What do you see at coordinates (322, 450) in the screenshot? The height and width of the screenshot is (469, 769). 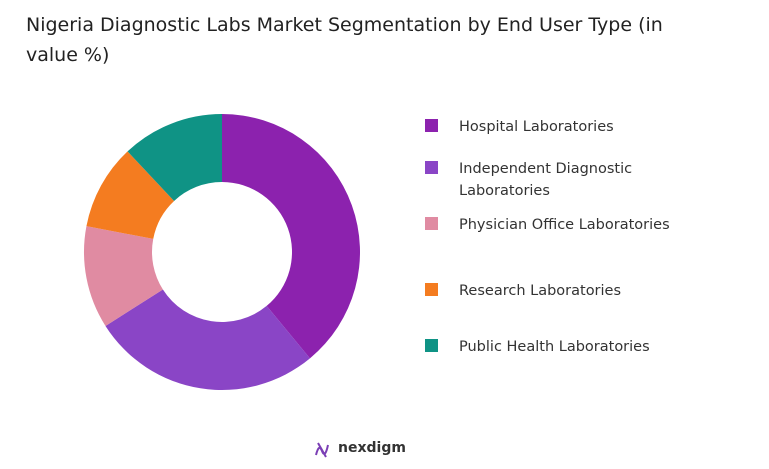 I see `logo-icon` at bounding box center [322, 450].